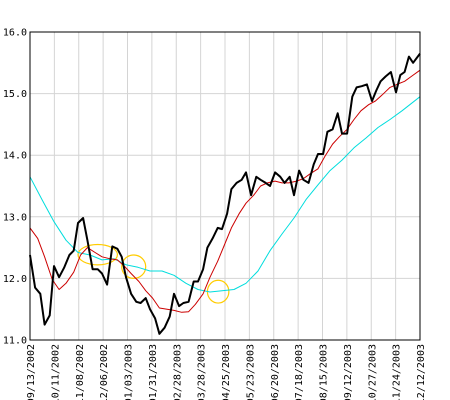 This screenshot has width=450, height=400. Describe the element at coordinates (31, 372) in the screenshot. I see `x-tick-label: 09/13/2002` at that location.